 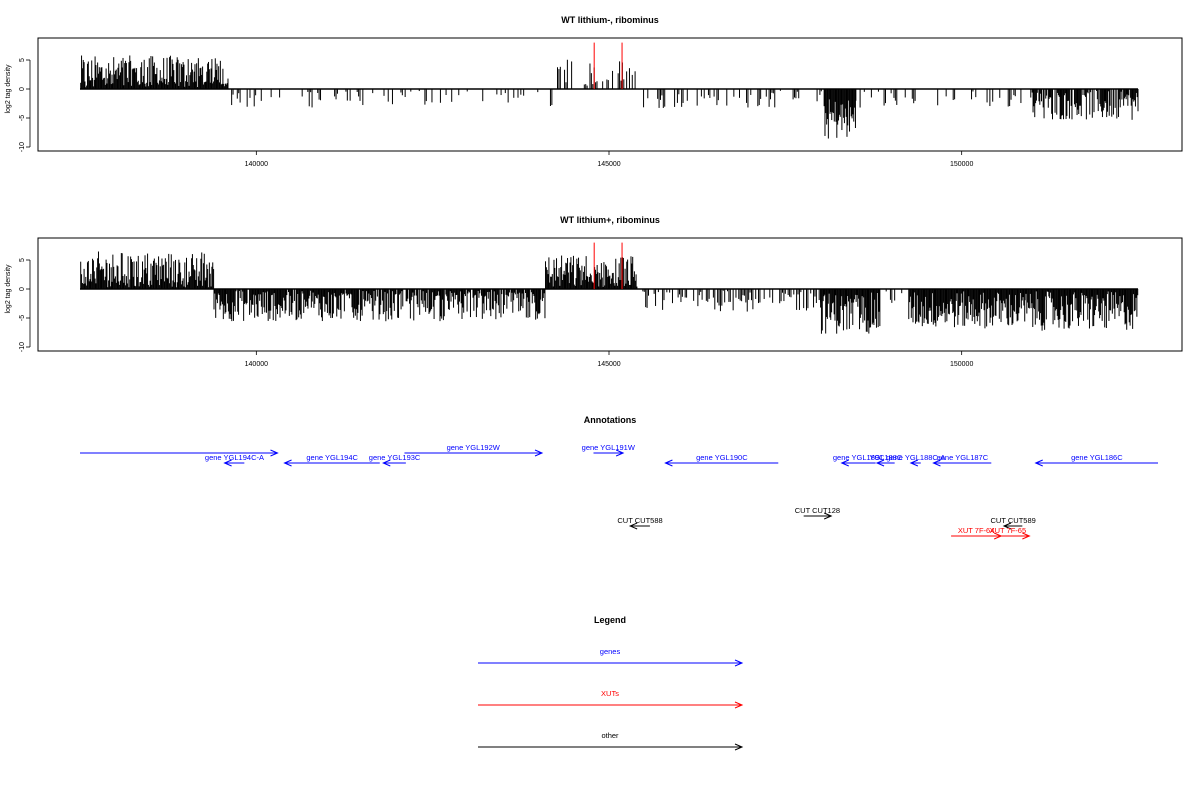 I want to click on annotation-arrow-gene: gene YGL193C, so click(x=395, y=460).